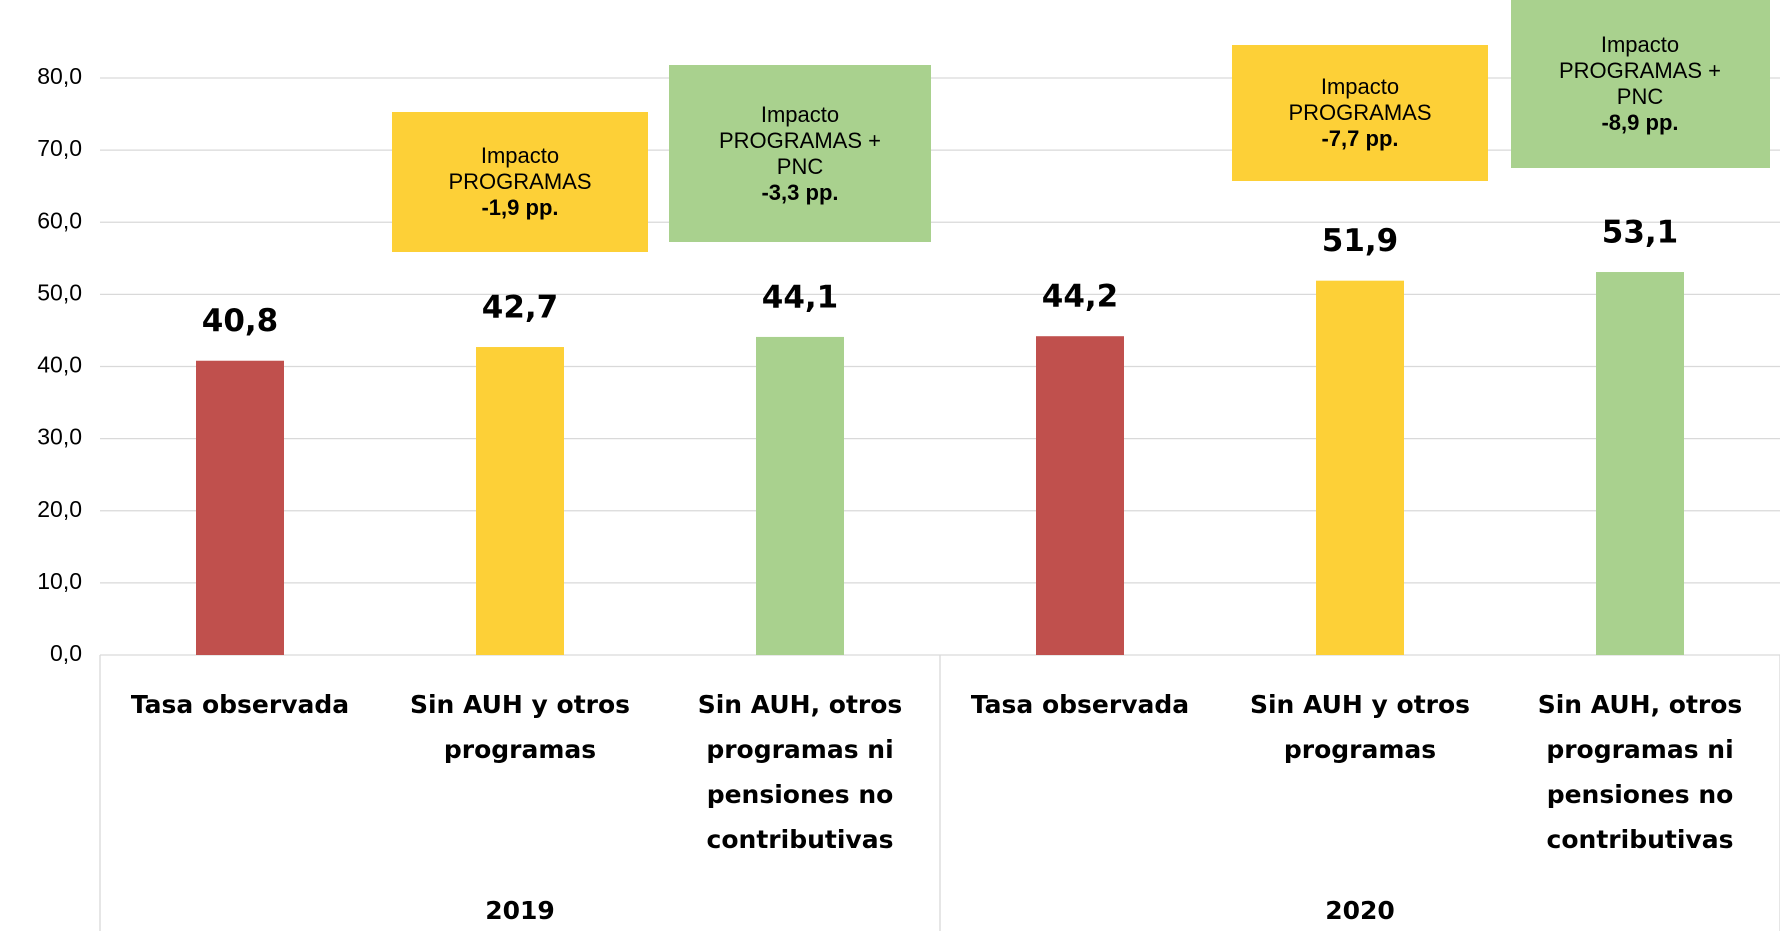 Image resolution: width=1780 pixels, height=931 pixels. What do you see at coordinates (1080, 297) in the screenshot?
I see `value-label: 44,2` at bounding box center [1080, 297].